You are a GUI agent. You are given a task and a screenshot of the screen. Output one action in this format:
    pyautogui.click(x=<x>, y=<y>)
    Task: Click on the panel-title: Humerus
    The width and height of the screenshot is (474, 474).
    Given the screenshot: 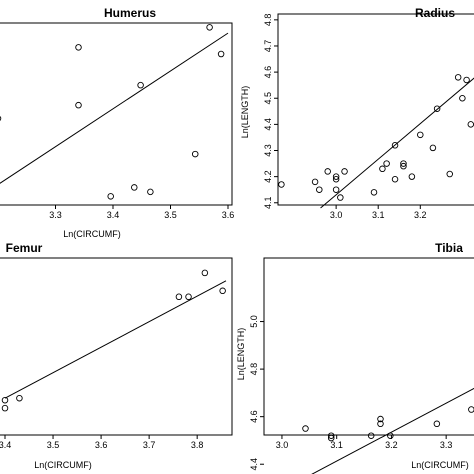 What is the action you would take?
    pyautogui.click(x=130, y=13)
    